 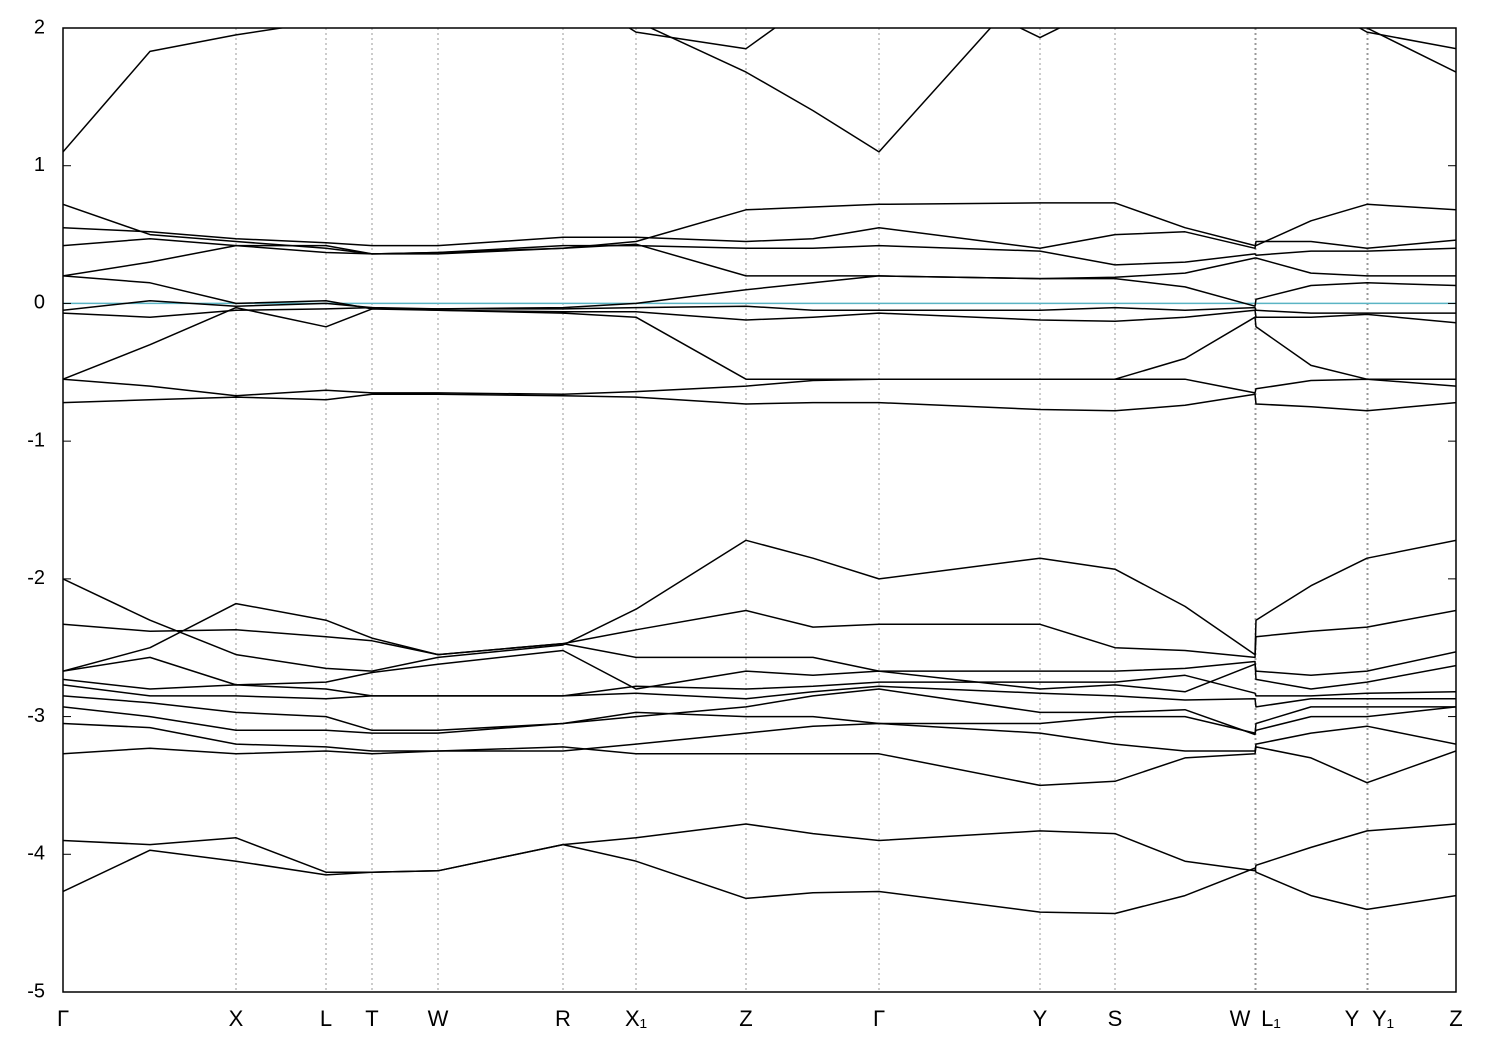 I want to click on y-tick-label: 0, so click(x=39, y=303).